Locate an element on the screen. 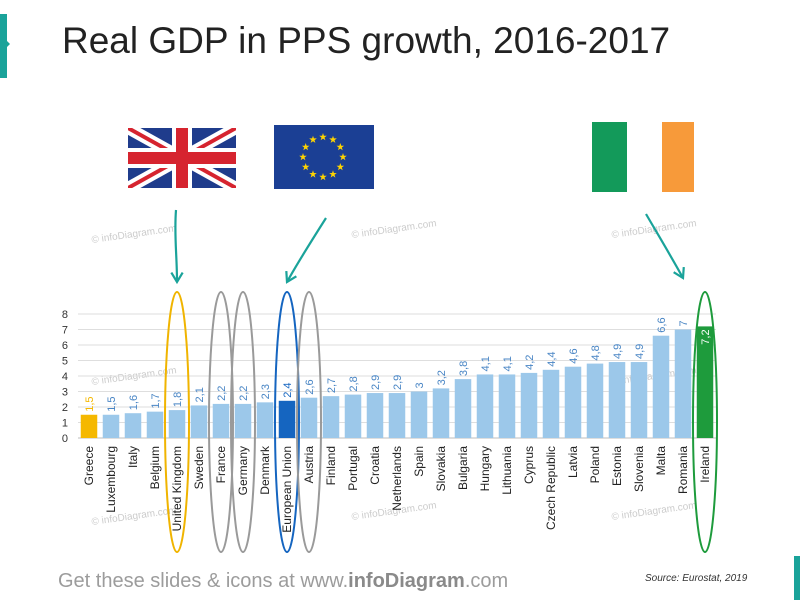  x-tick-label: Luxembourg is located at coordinates (111, 479).